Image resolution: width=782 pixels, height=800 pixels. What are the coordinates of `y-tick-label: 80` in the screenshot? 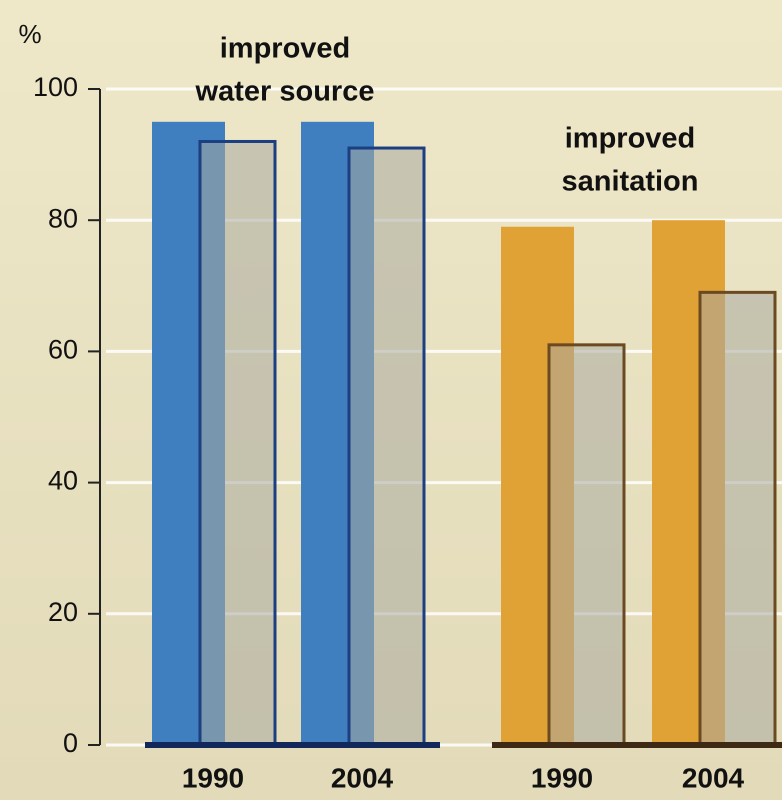 It's located at (63, 218).